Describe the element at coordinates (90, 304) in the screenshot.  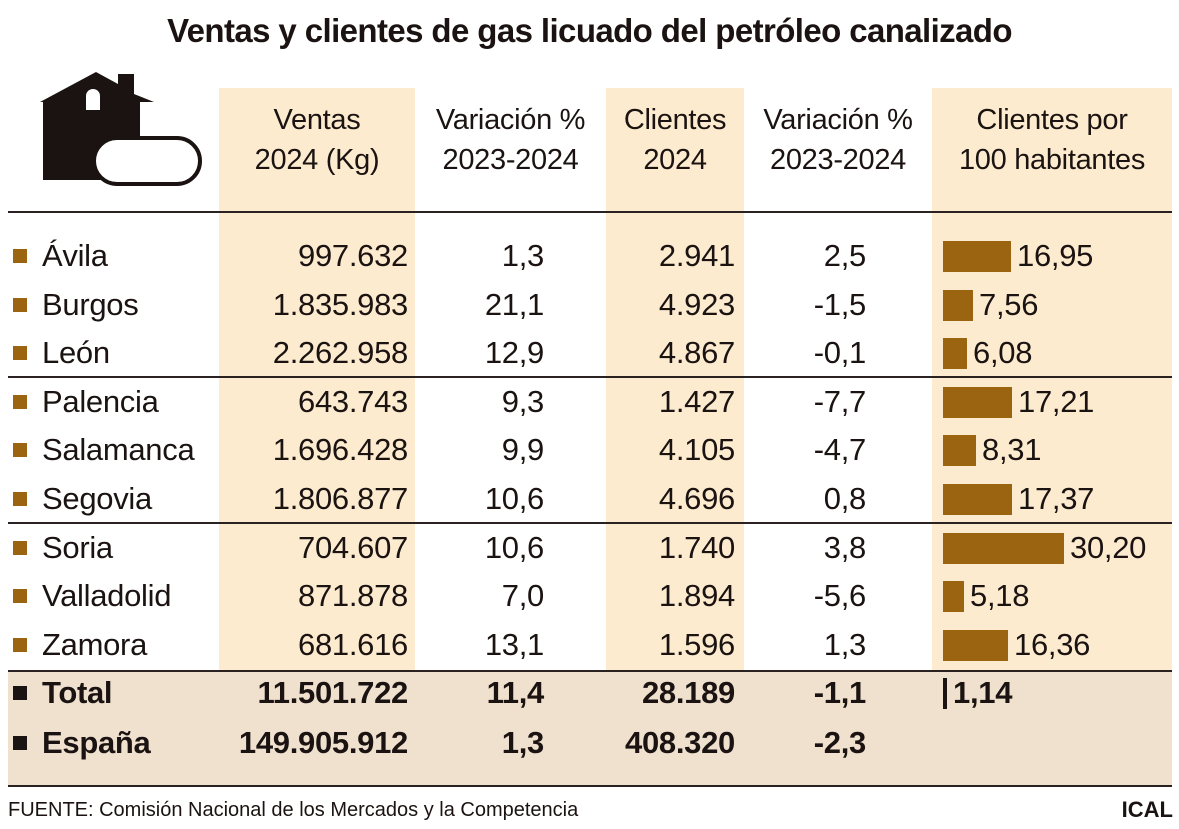
I see `row-label: Burgos` at that location.